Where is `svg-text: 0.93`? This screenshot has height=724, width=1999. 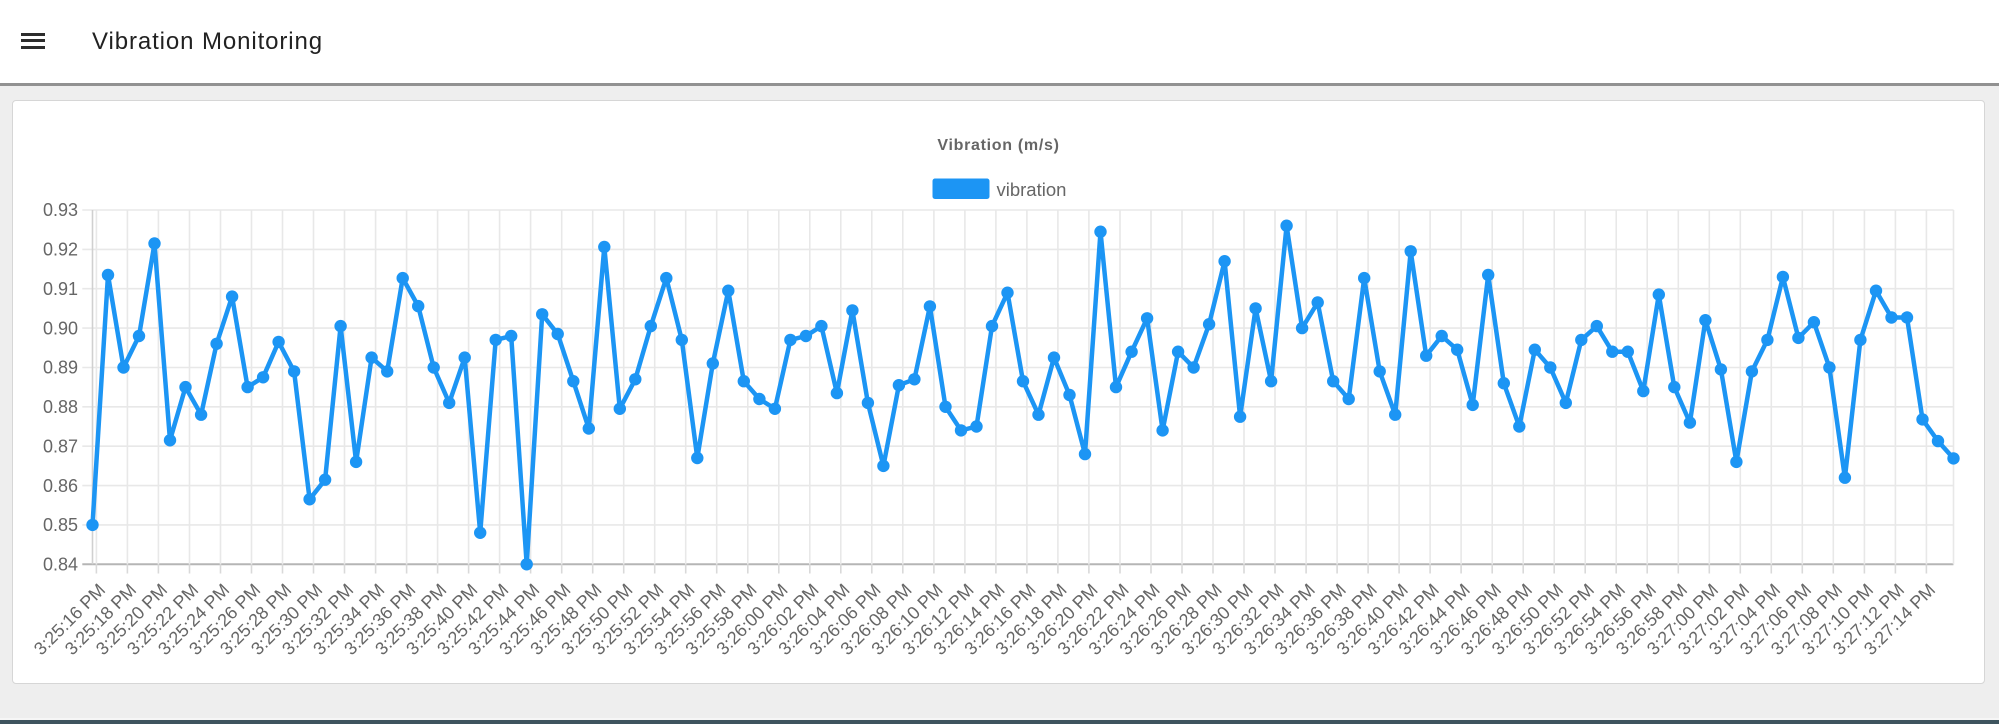 svg-text: 0.93 is located at coordinates (60, 210).